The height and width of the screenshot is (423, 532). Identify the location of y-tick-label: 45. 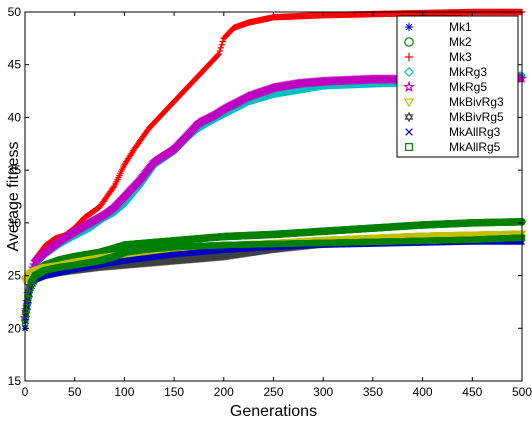
(15, 65).